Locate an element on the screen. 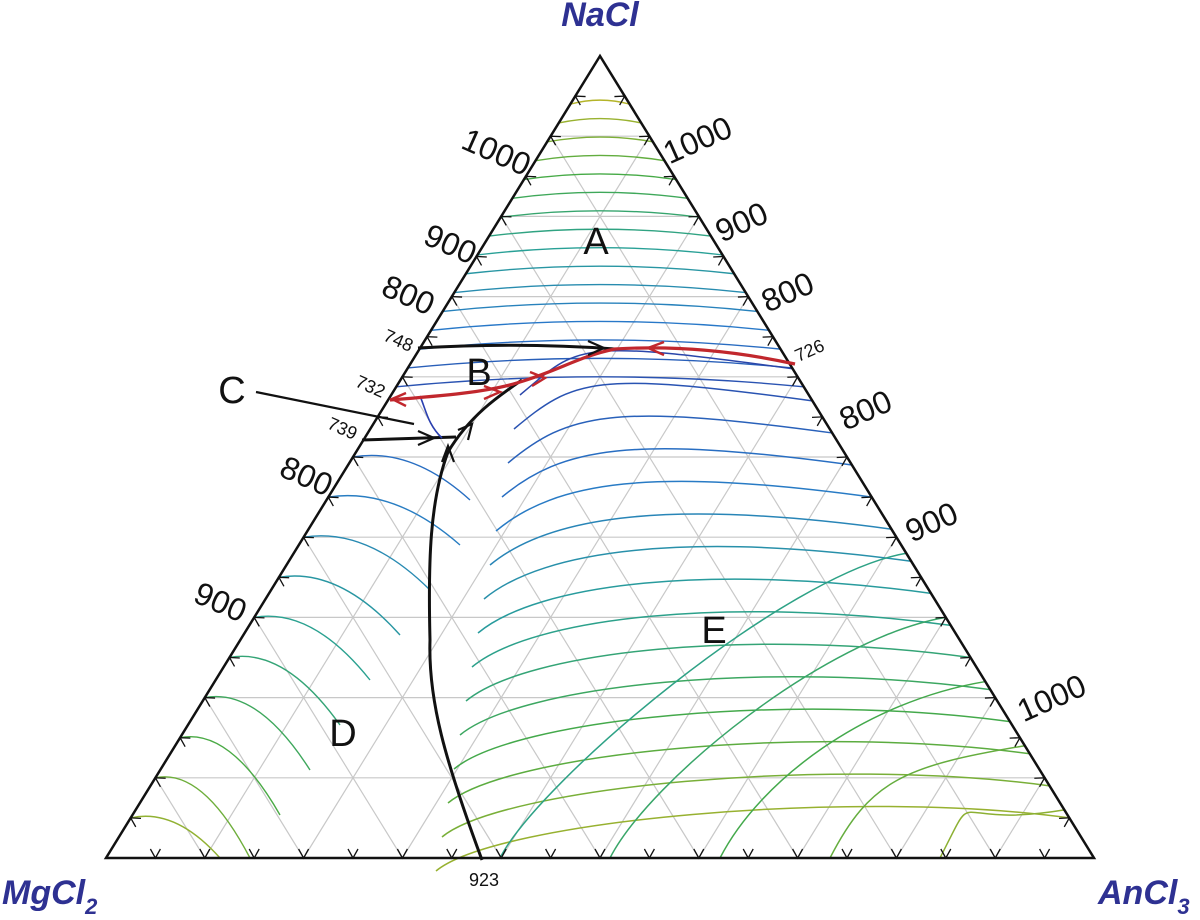 The height and width of the screenshot is (920, 1200). point-label-748: 748 is located at coordinates (399, 340).